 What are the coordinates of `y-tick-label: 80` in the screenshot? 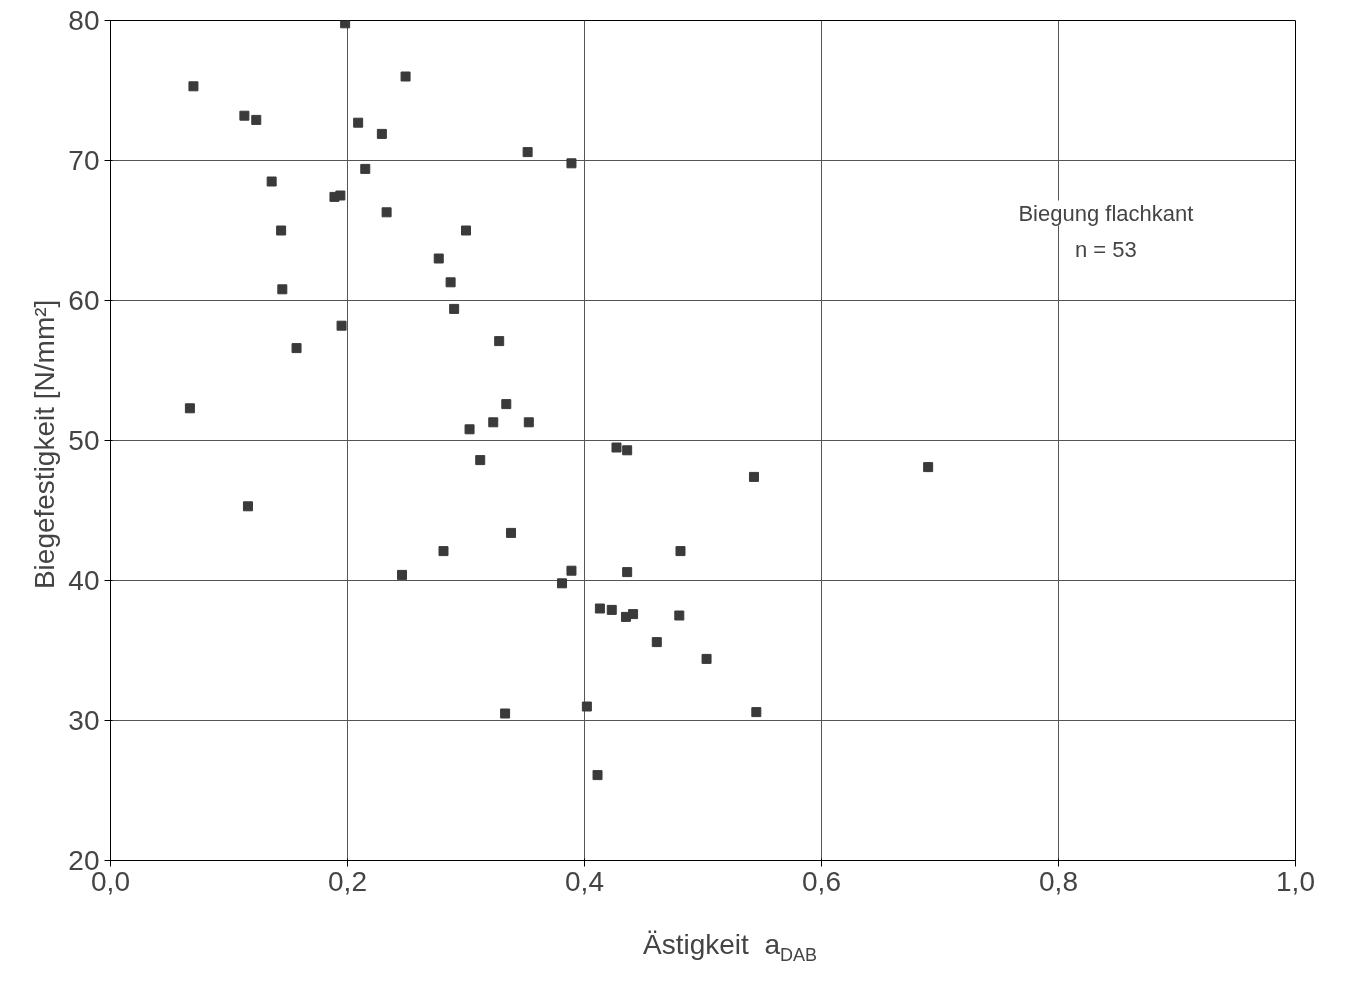 It's located at (84, 20).